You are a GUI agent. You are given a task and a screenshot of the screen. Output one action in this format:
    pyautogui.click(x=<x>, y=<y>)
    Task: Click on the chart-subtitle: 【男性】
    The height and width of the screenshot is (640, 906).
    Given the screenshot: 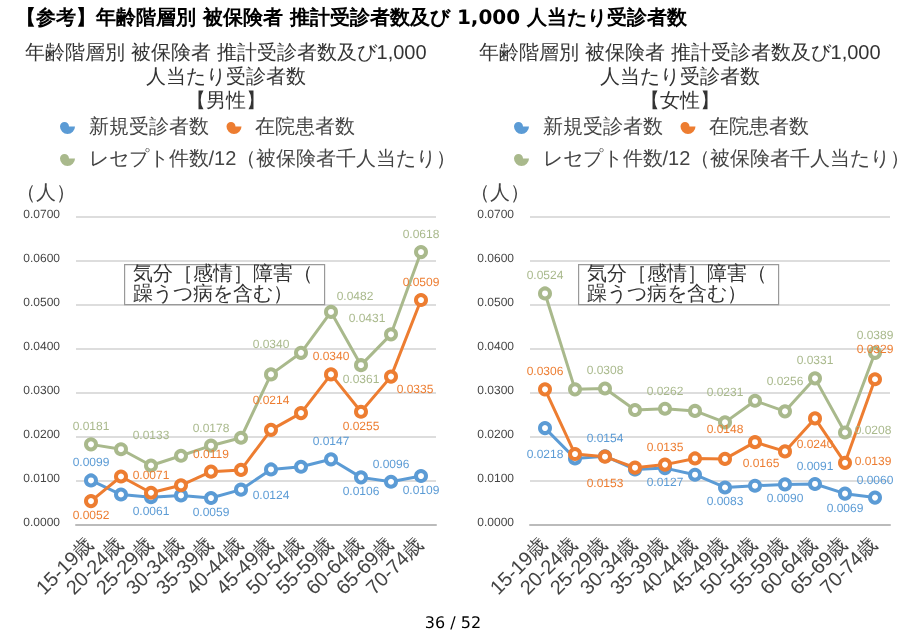 What is the action you would take?
    pyautogui.click(x=226, y=101)
    